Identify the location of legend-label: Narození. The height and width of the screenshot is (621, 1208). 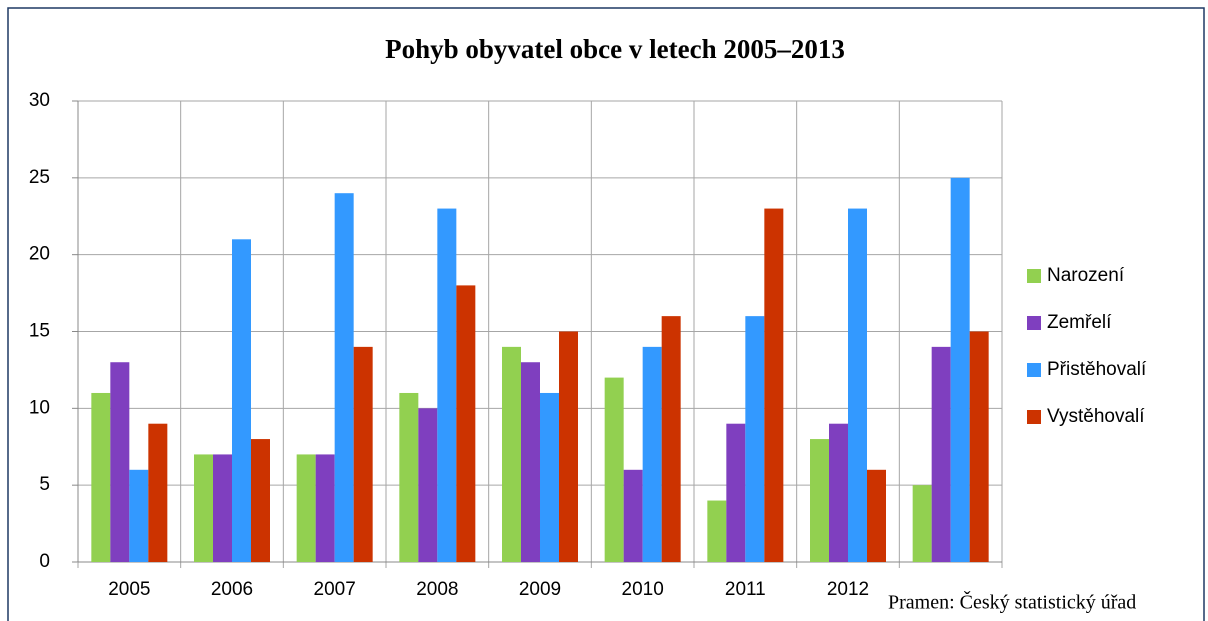
(1086, 275).